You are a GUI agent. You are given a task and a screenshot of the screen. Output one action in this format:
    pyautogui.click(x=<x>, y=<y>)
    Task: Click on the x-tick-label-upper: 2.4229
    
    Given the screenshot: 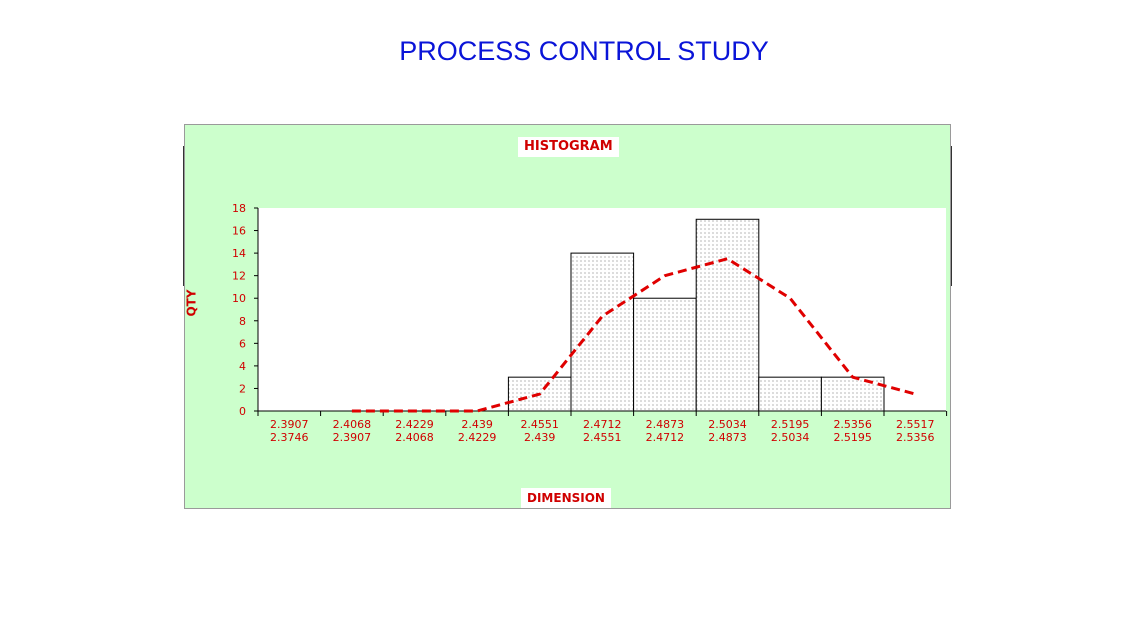 What is the action you would take?
    pyautogui.click(x=414, y=424)
    